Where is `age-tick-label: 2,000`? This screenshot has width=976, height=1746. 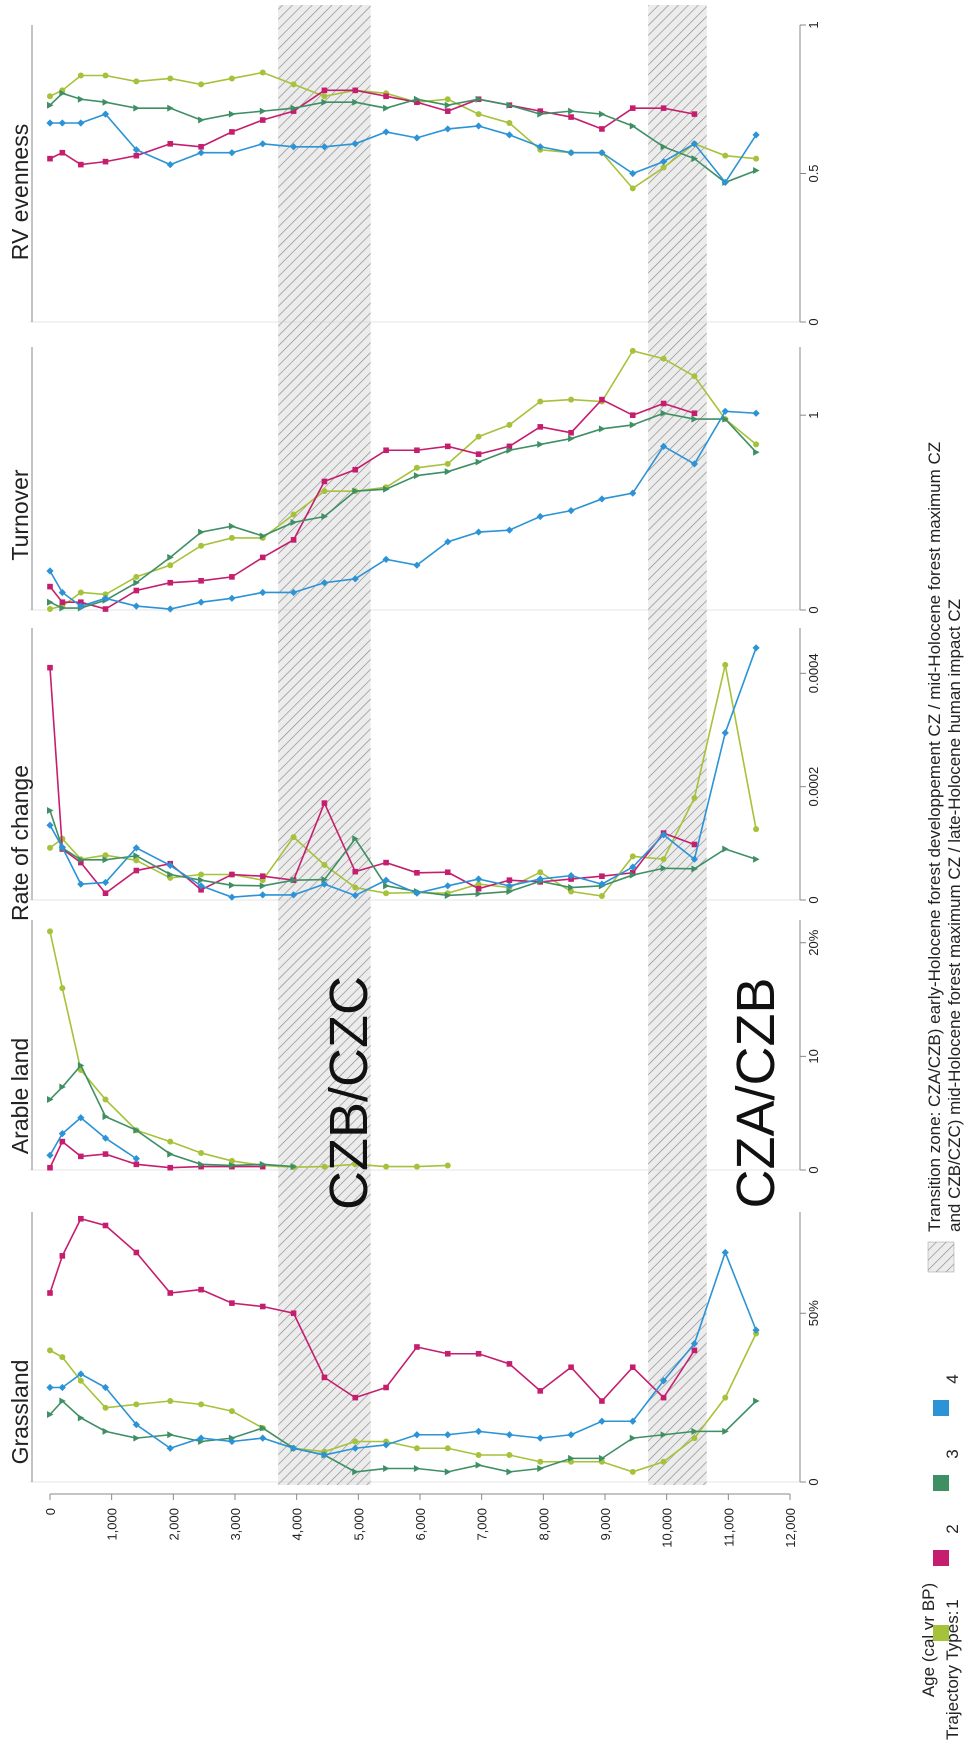 age-tick-label: 2,000 is located at coordinates (173, 1524).